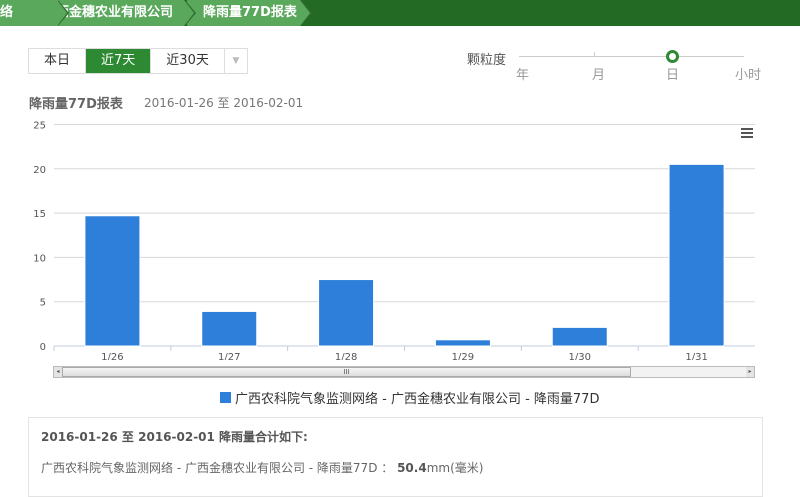  What do you see at coordinates (39, 258) in the screenshot?
I see `y-tick-label: 10` at bounding box center [39, 258].